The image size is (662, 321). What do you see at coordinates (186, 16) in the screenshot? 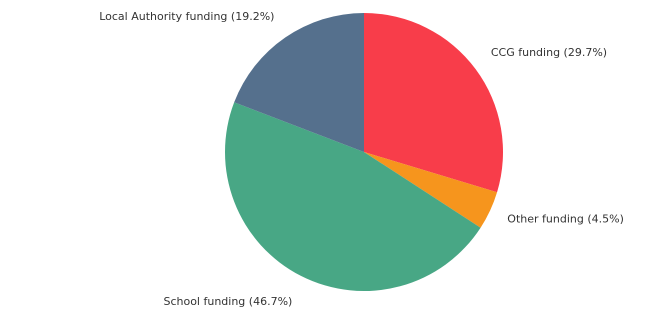
I see `pie-label-local-authority-funding: Local Authority funding (19.2%)` at bounding box center [186, 16].